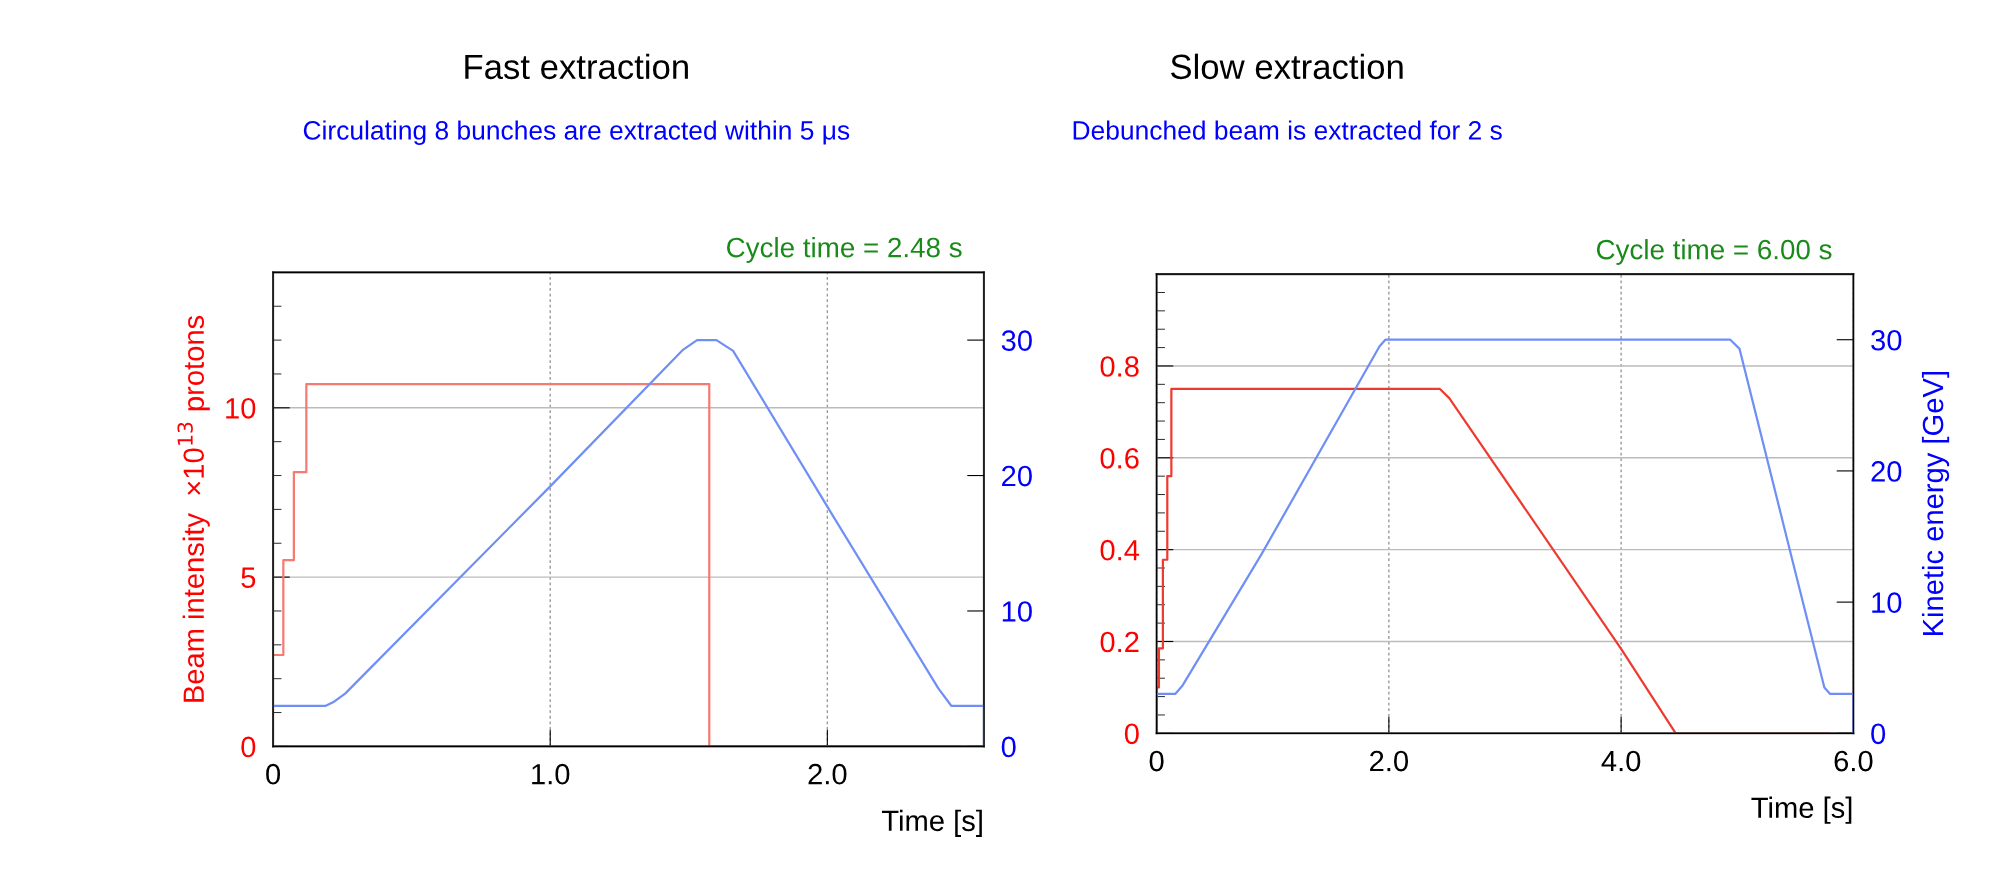 Image resolution: width=2008 pixels, height=873 pixels. I want to click on text: Cycle time = 2.48 s, so click(844, 250).